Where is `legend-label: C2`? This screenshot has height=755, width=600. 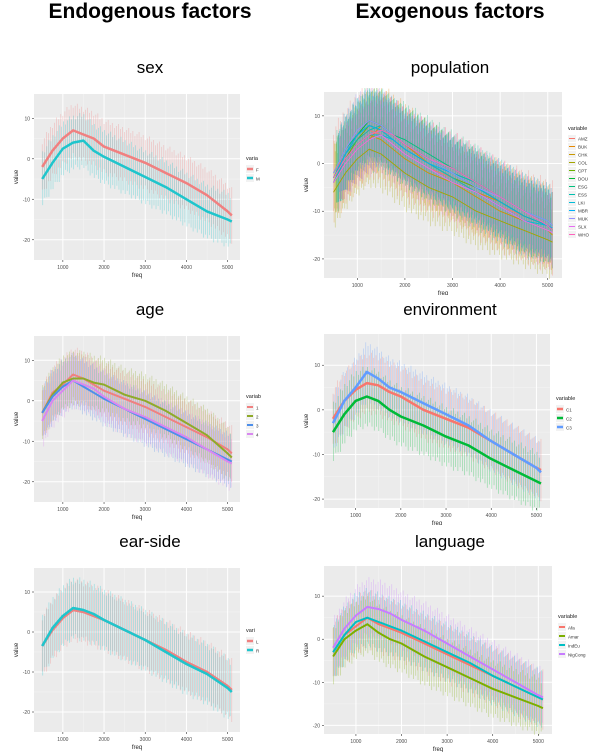
legend-label: C2 is located at coordinates (569, 419).